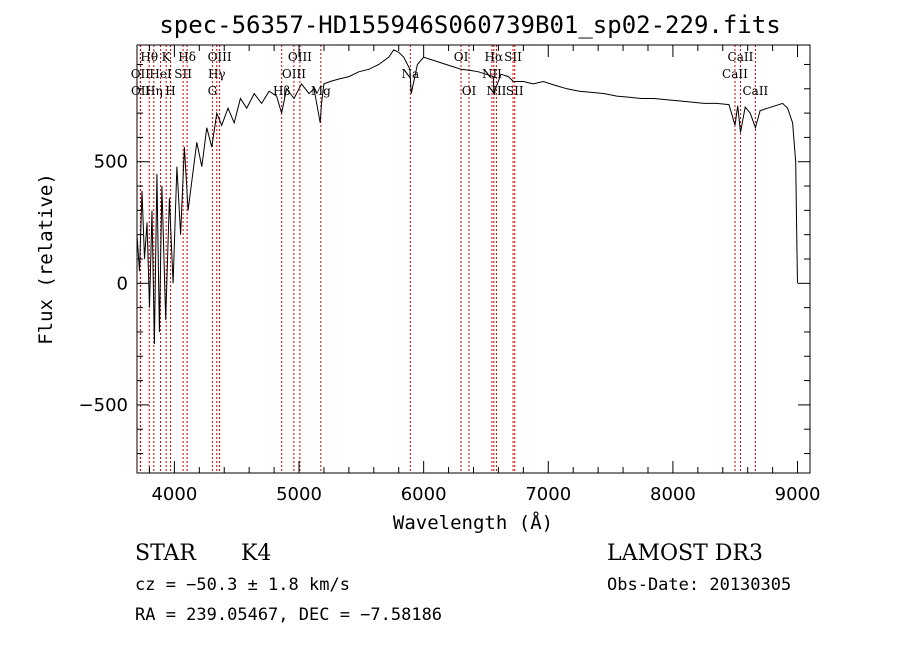 This screenshot has width=900, height=649. Describe the element at coordinates (281, 91) in the screenshot. I see `spectral-line-label: Hβ` at that location.